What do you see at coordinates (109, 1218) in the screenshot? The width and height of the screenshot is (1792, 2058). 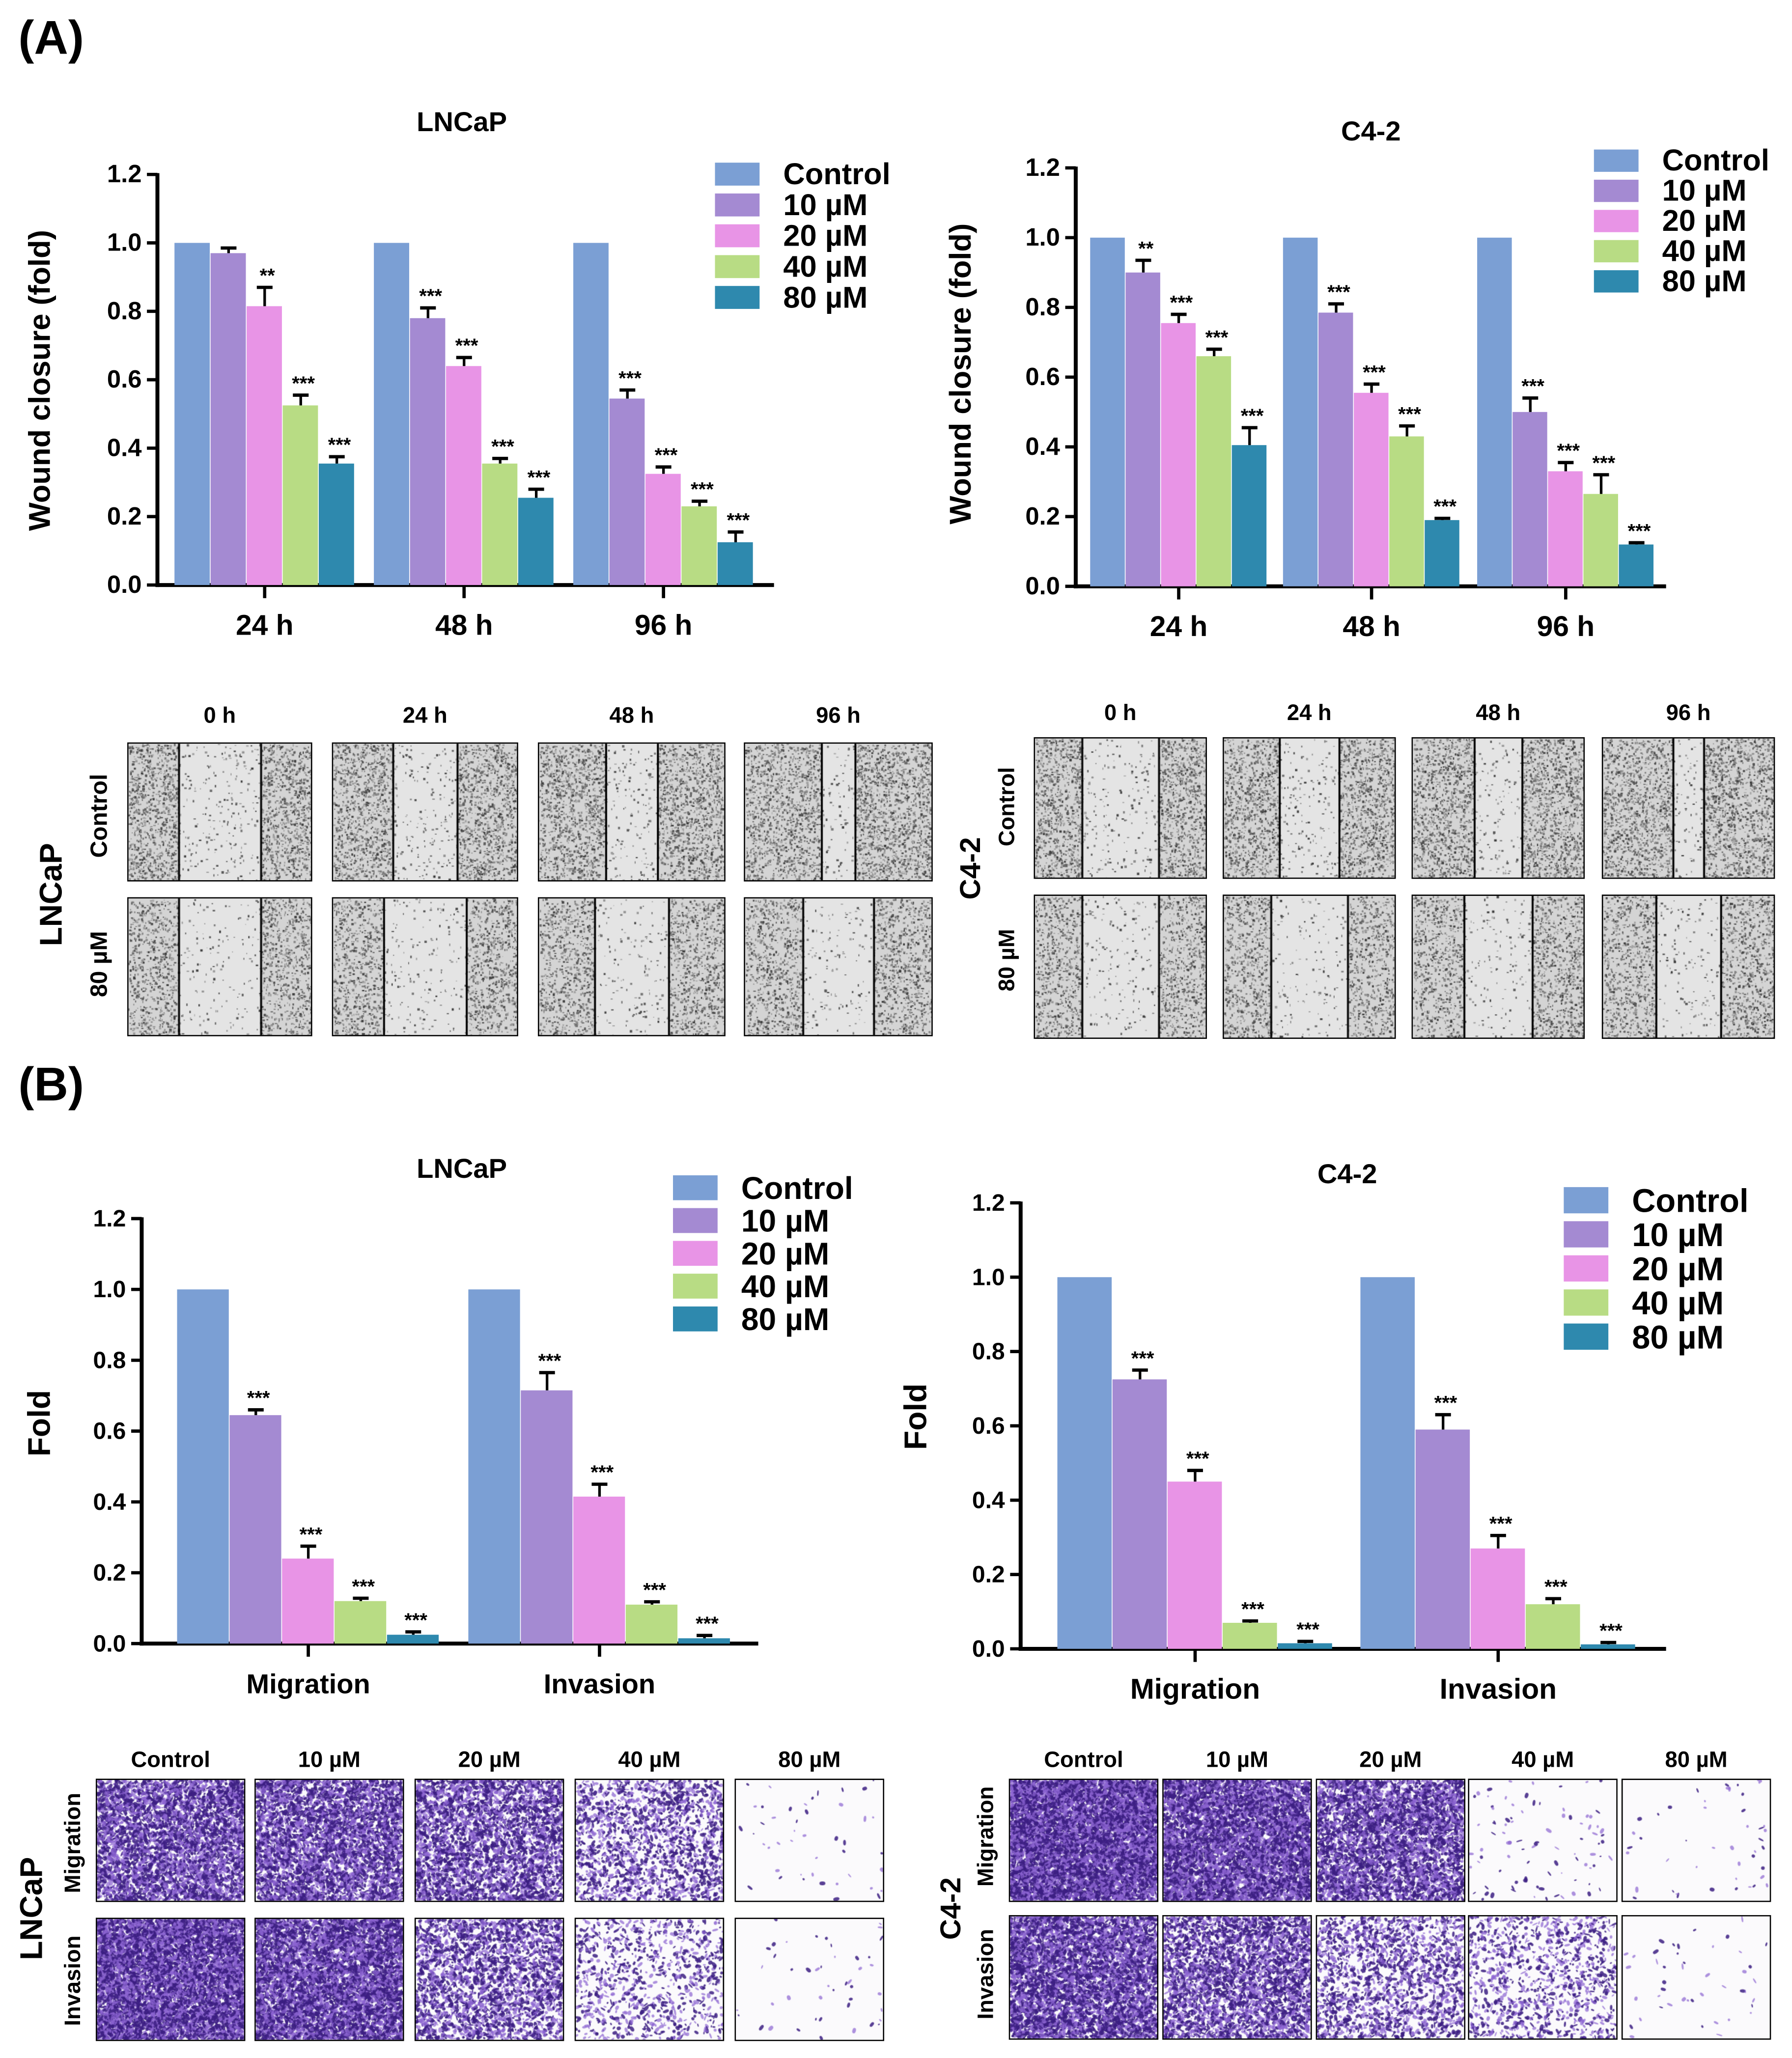 I see `y-tick-label: 1.2` at bounding box center [109, 1218].